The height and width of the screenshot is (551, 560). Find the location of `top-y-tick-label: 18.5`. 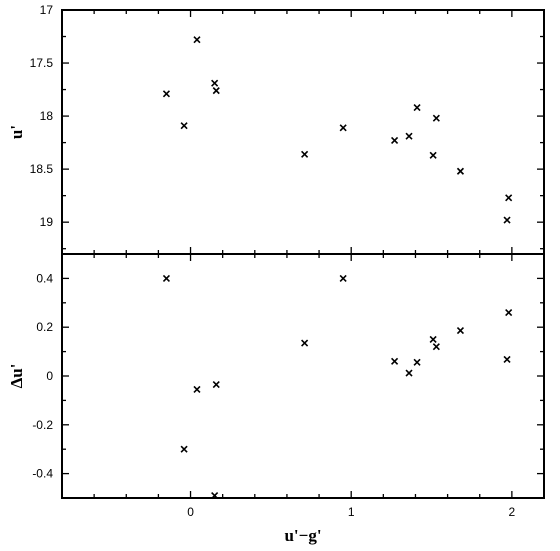

top-y-tick-label: 18.5 is located at coordinates (42, 169).